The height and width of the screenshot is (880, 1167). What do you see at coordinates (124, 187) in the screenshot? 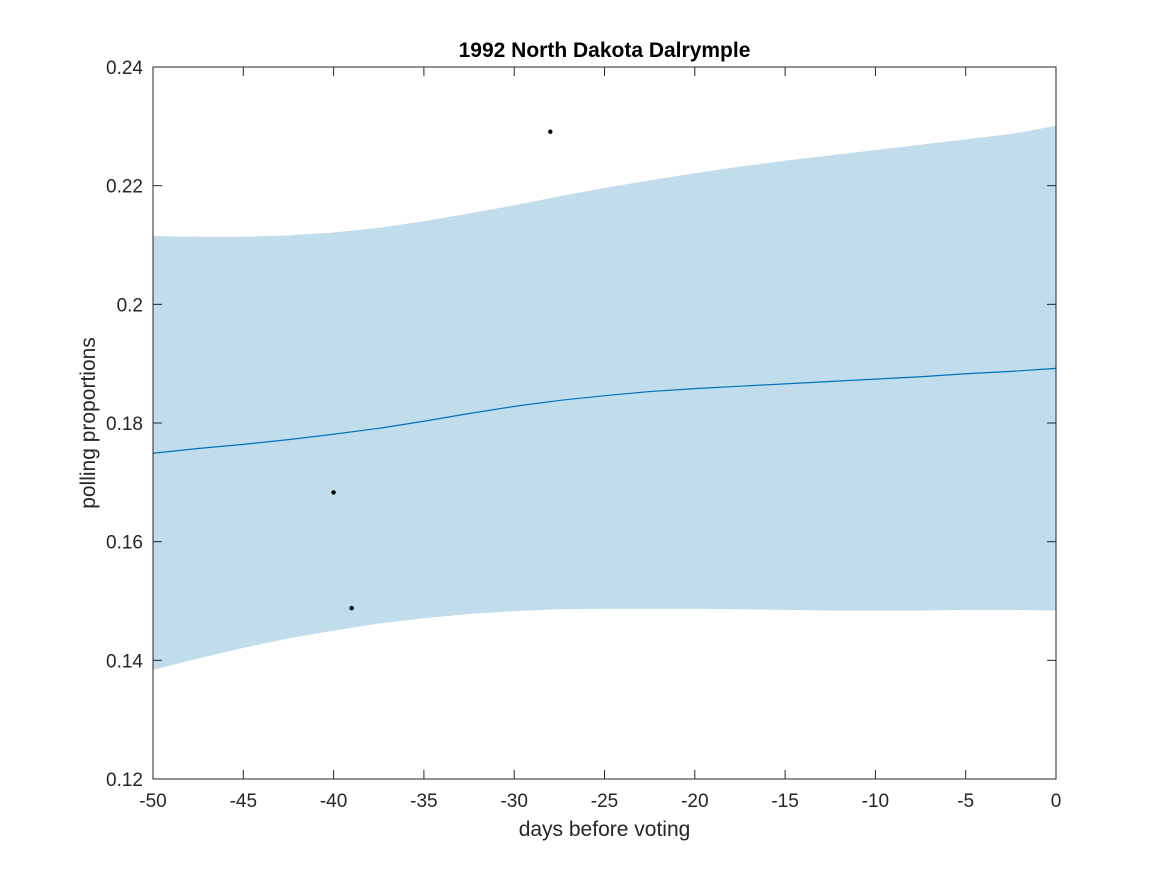
I see `y-tick-label: 0.22` at bounding box center [124, 187].